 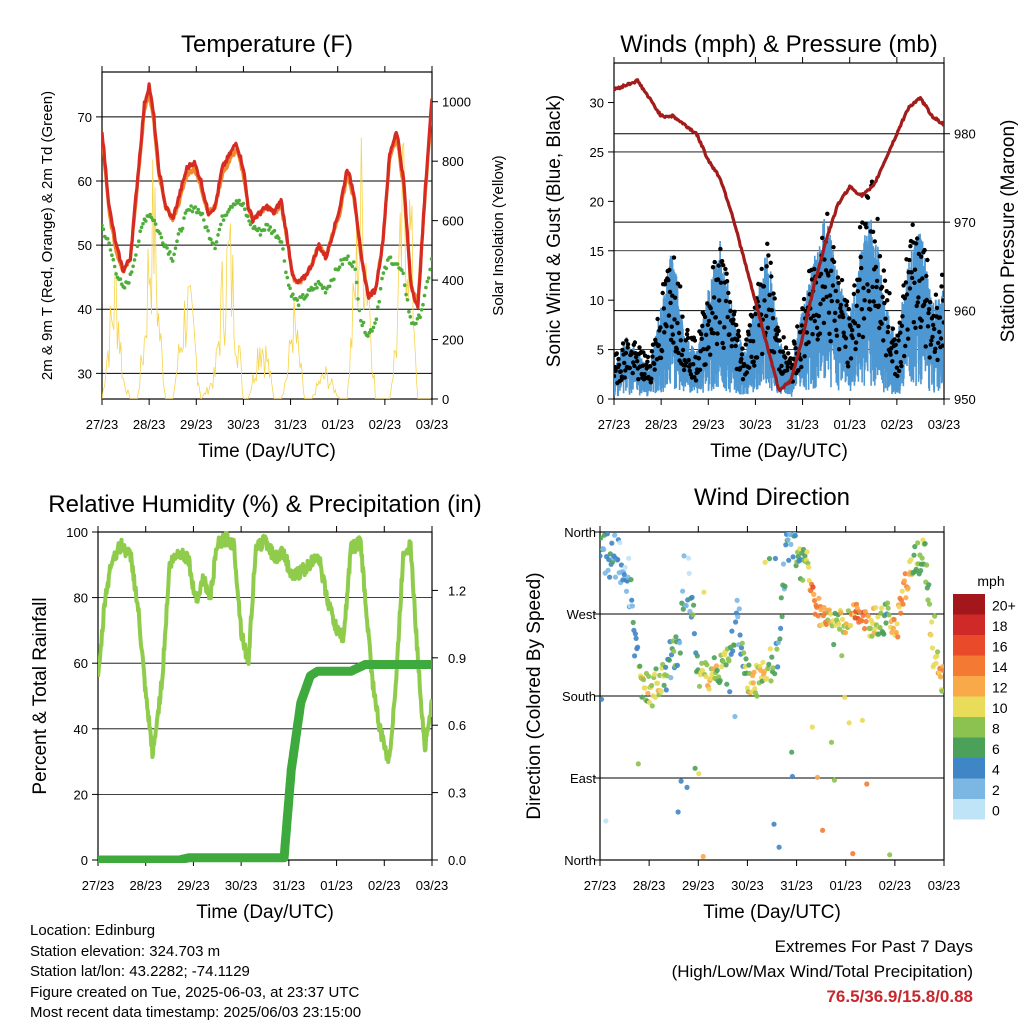 What do you see at coordinates (457, 725) in the screenshot?
I see `humidity-y2tick-label: 0.6` at bounding box center [457, 725].